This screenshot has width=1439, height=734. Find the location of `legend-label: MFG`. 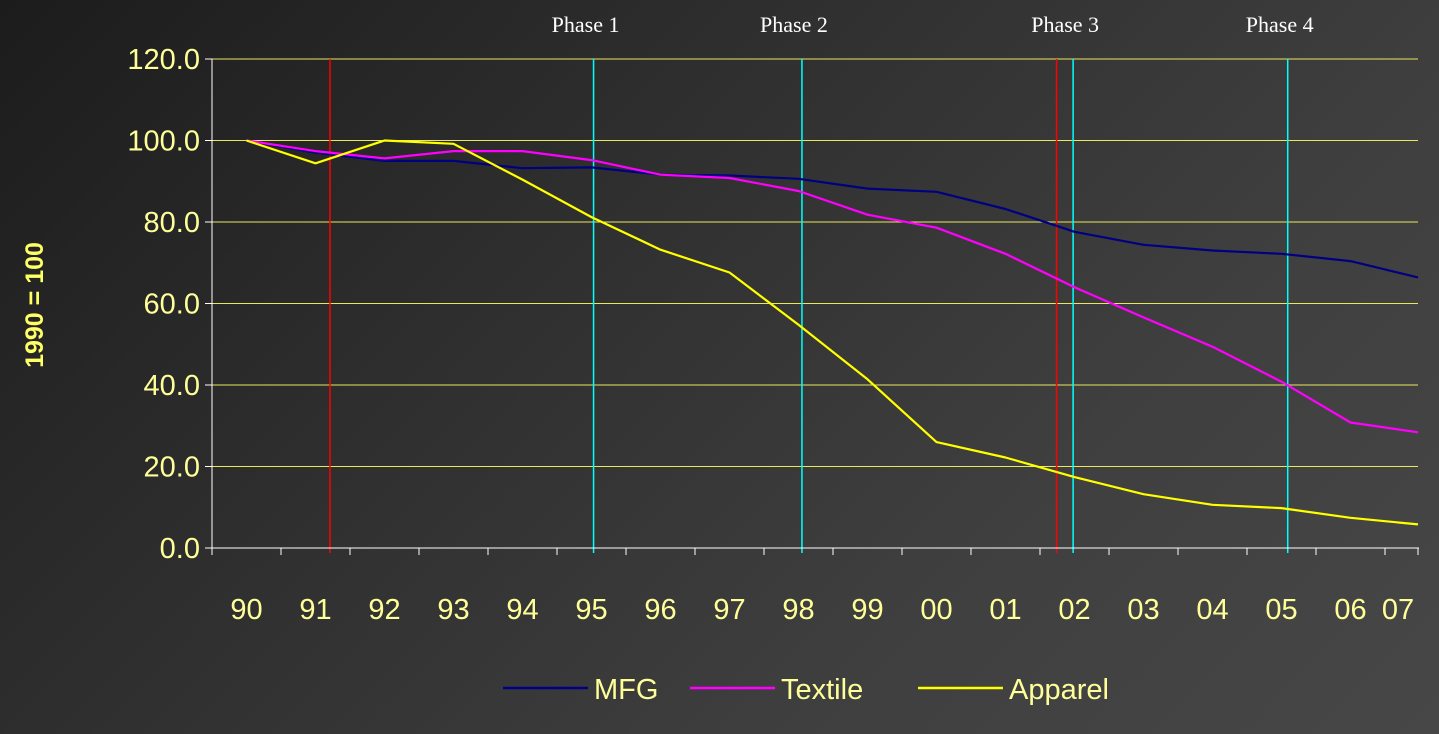

legend-label: MFG is located at coordinates (626, 690).